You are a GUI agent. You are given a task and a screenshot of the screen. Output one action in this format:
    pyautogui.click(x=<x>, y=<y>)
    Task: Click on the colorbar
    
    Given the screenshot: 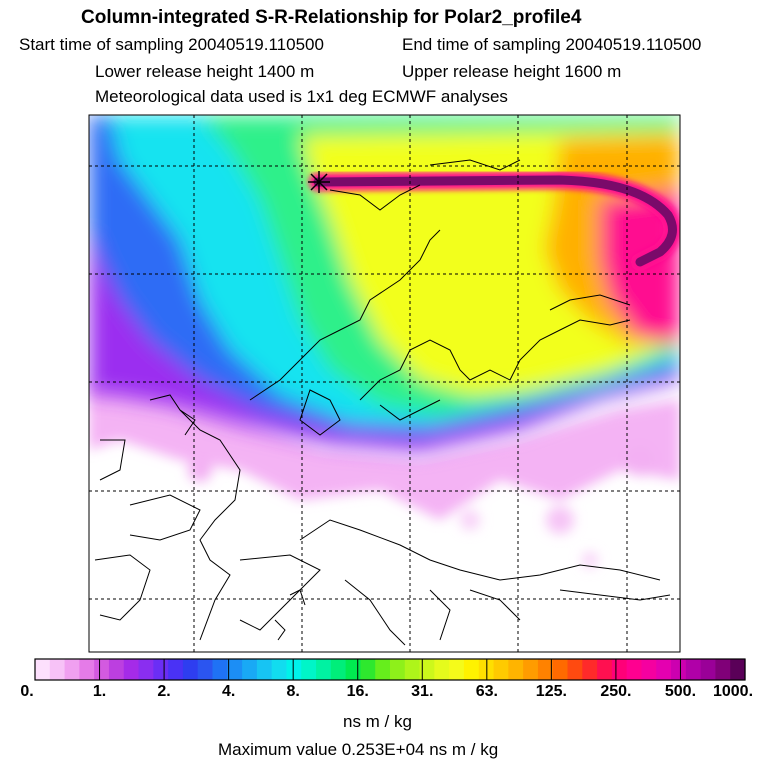 What is the action you would take?
    pyautogui.click(x=390, y=669)
    